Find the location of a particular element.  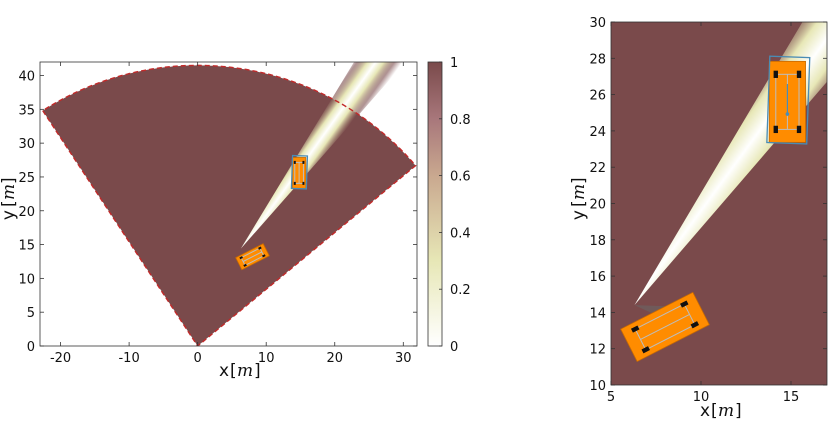

y-tick-label: 0 is located at coordinates (31, 347).